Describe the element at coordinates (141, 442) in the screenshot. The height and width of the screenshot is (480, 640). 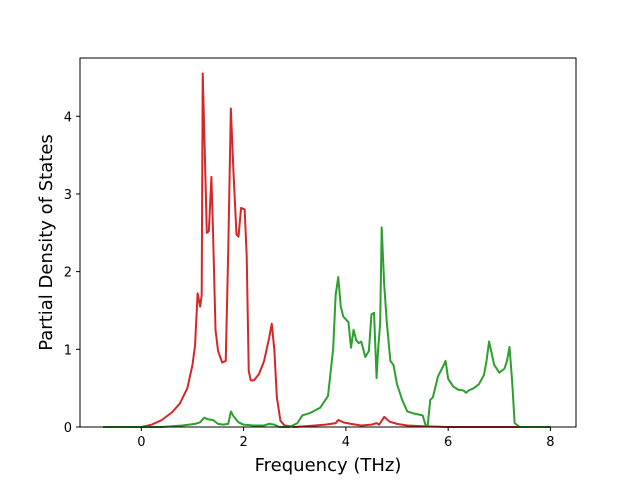
I see `x-tick-label: 0` at that location.